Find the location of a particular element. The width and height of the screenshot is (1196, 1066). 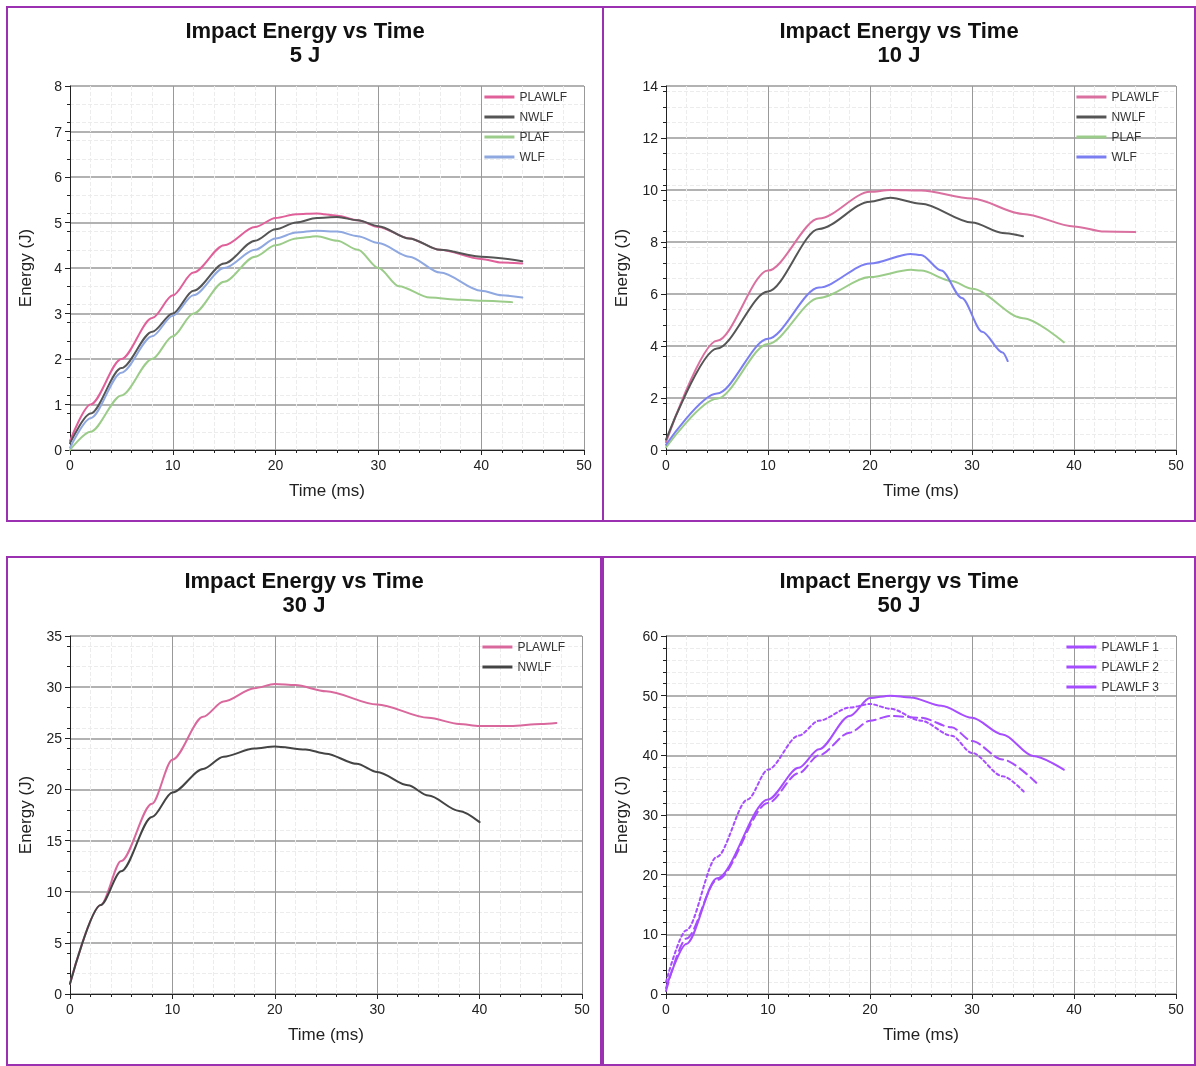

y-tick-label: 7 is located at coordinates (58, 131).